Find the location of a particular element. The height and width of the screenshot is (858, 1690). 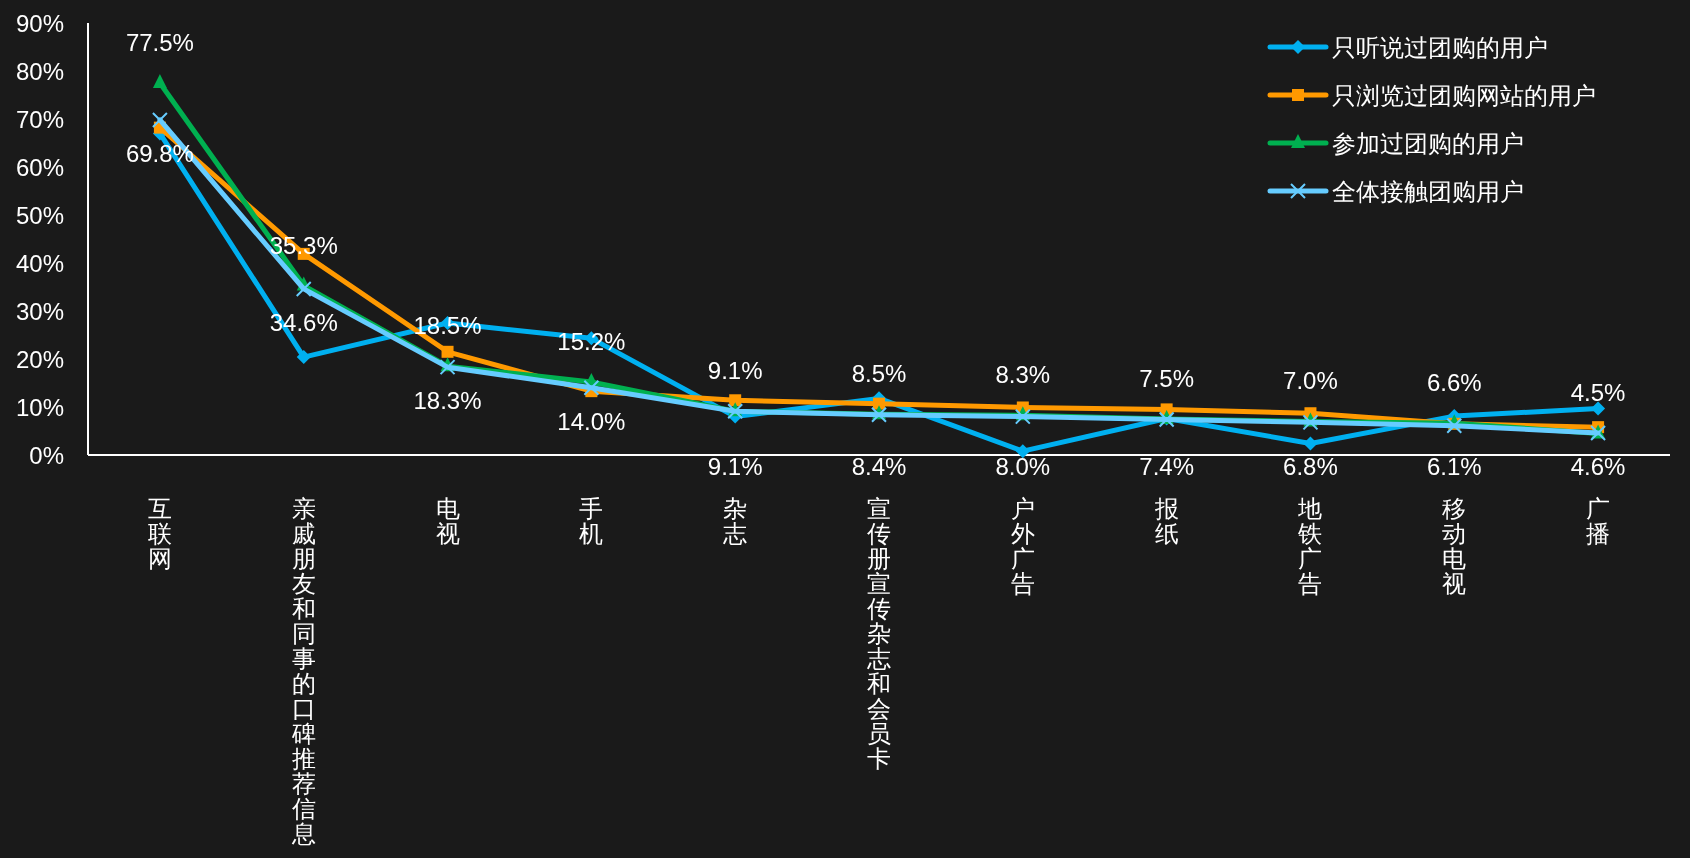

y-tick-label: 40% is located at coordinates (39, 263).